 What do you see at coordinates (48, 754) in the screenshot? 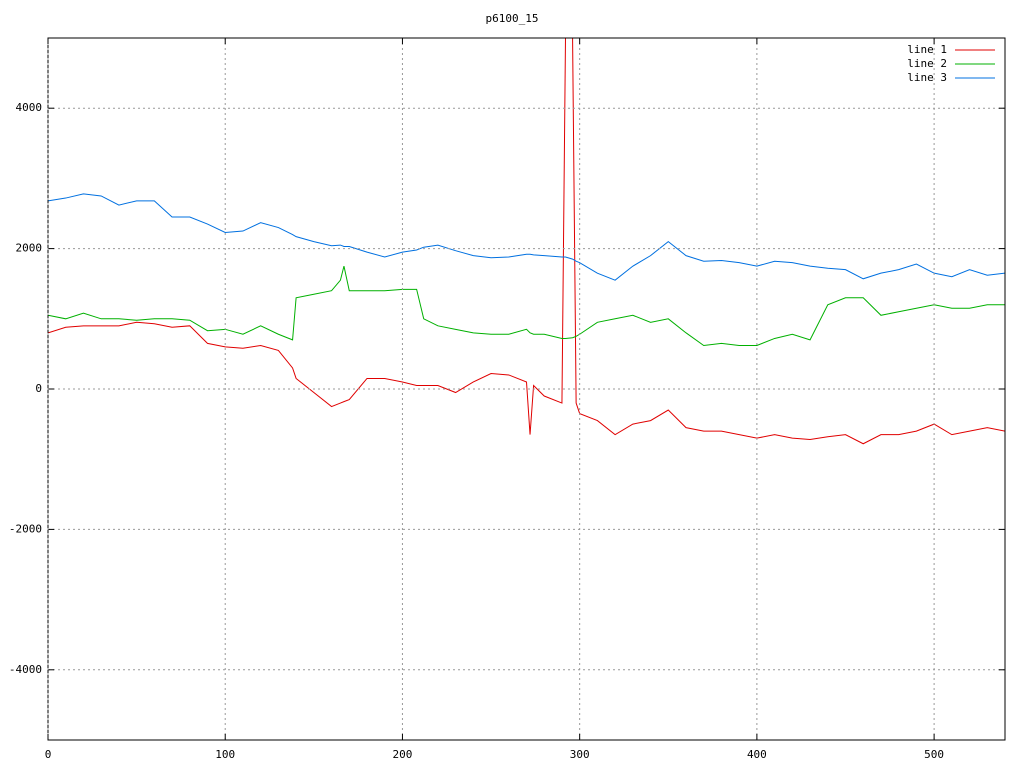
I see `x-tick-label: 0` at bounding box center [48, 754].